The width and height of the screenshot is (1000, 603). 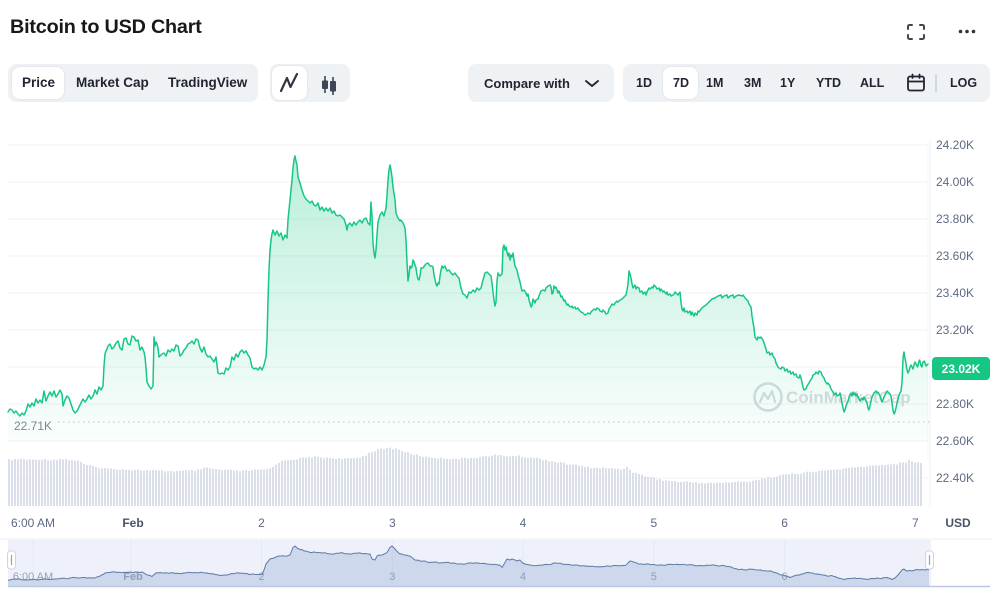 I want to click on svg-text: 22.40K, so click(x=955, y=478).